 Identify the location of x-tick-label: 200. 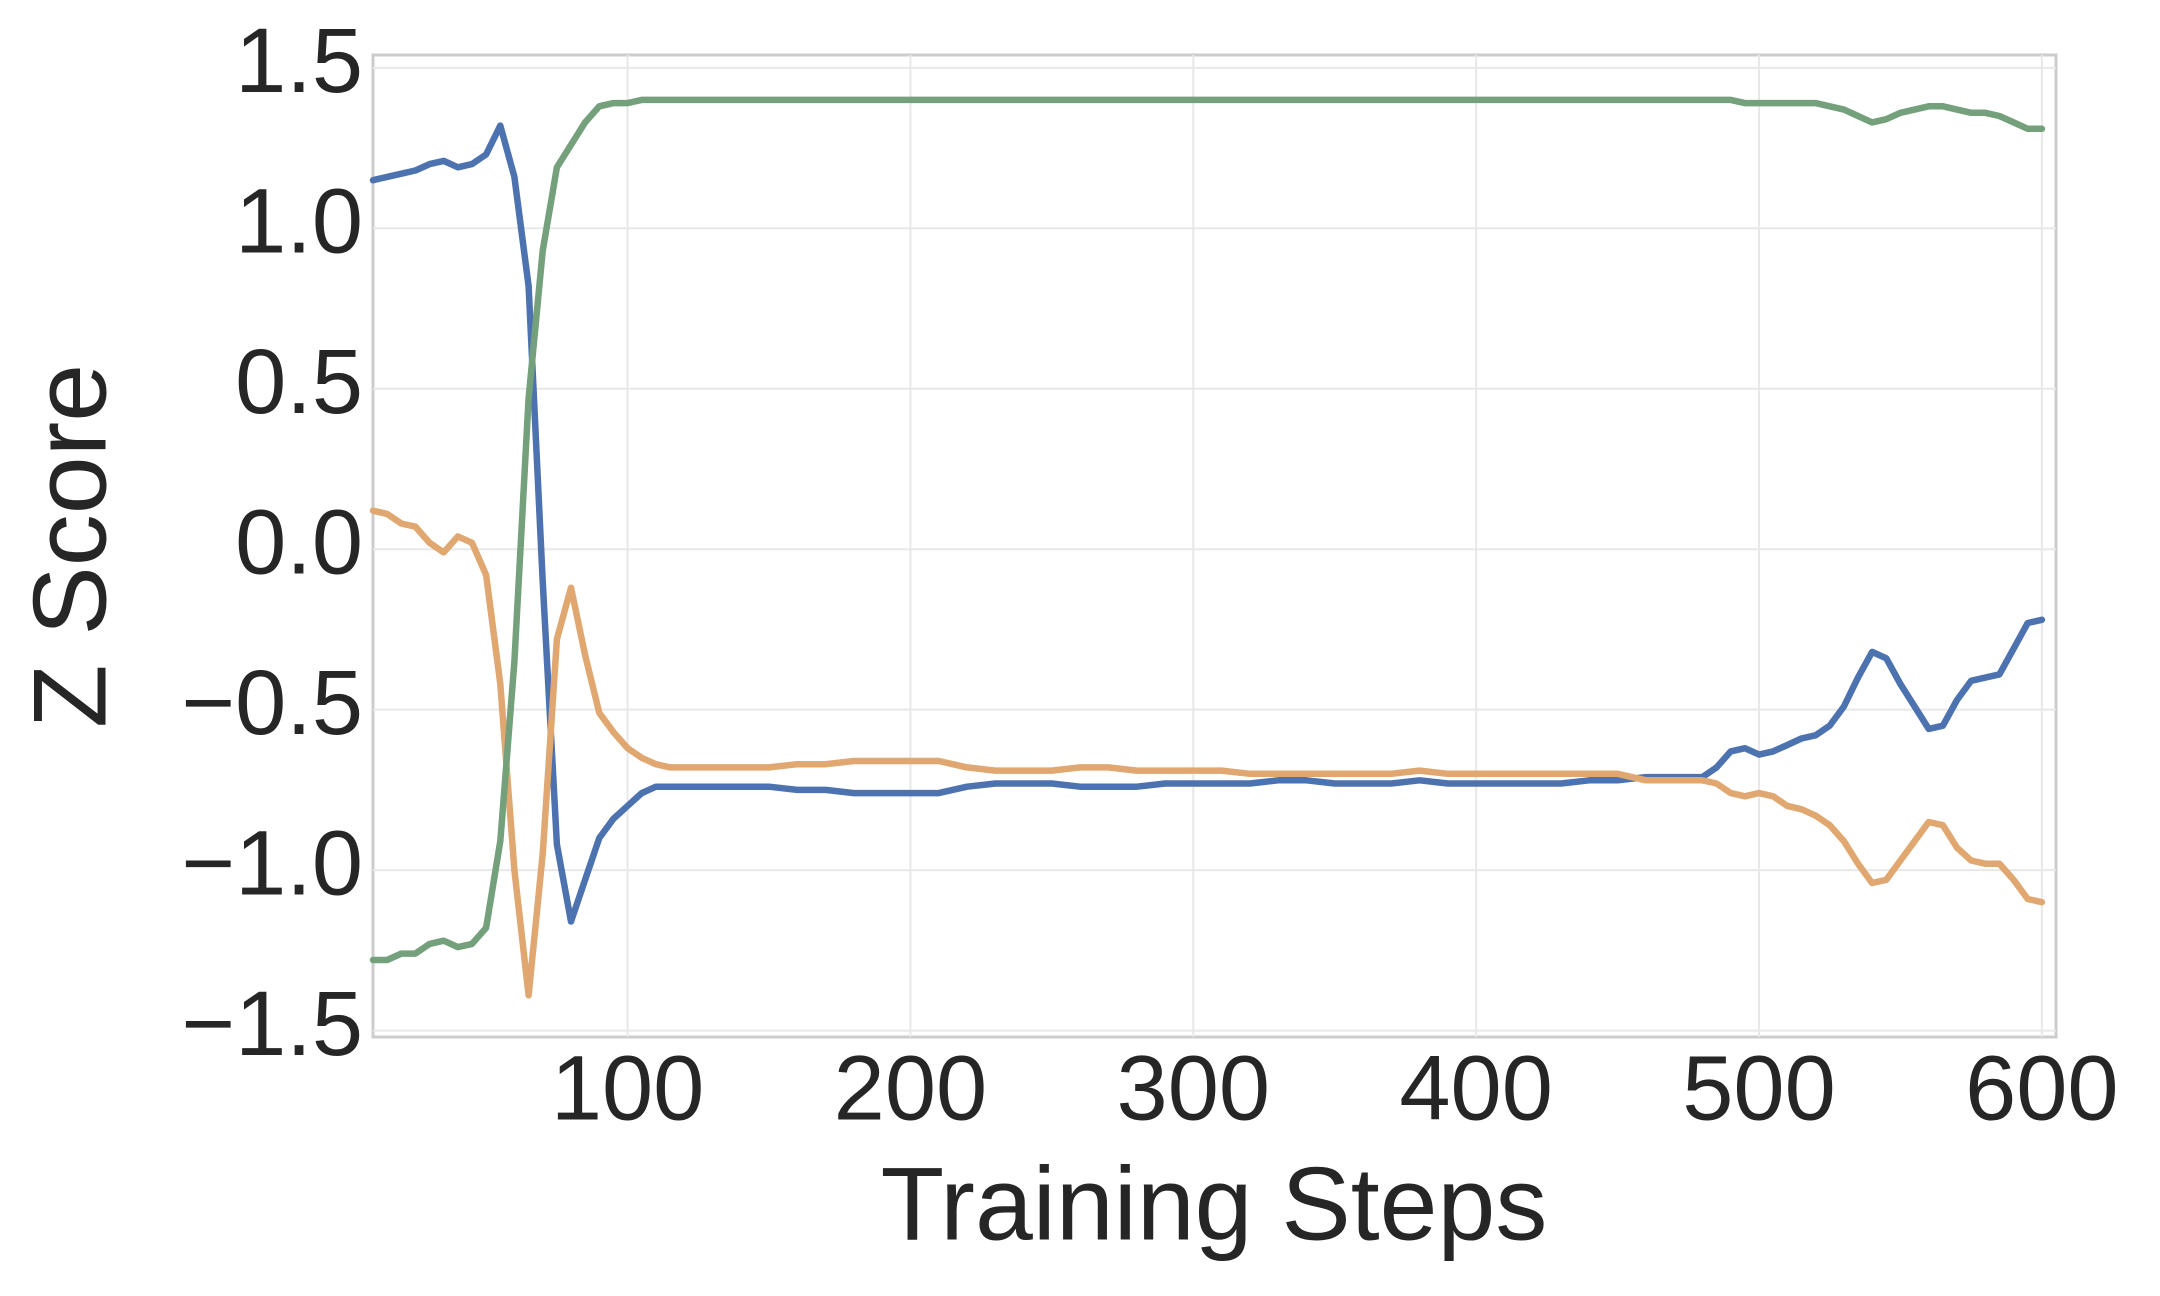
(911, 1088).